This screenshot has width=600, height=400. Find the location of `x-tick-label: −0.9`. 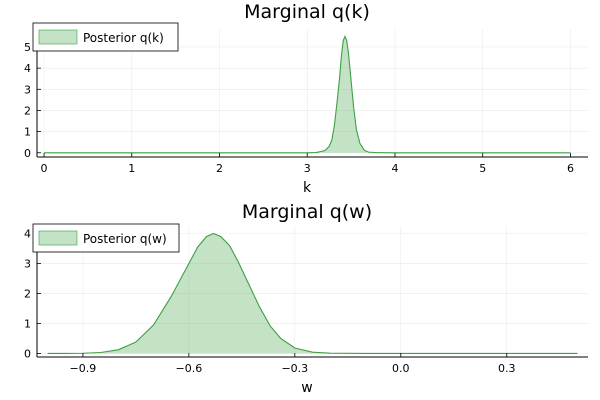

x-tick-label: −0.9 is located at coordinates (83, 368).